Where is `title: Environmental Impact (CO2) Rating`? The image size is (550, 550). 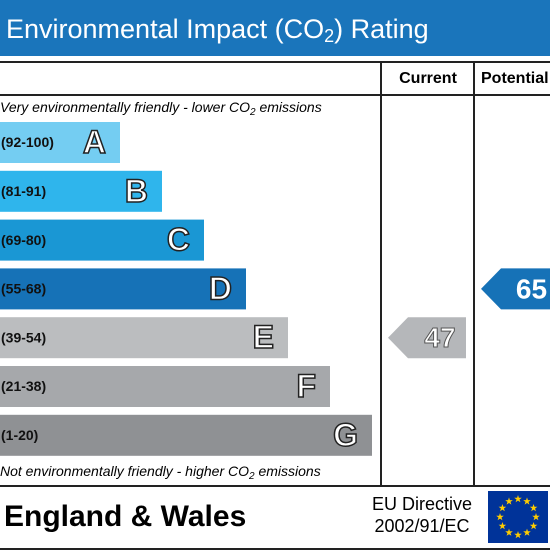
title: Environmental Impact (CO2) Rating is located at coordinates (217, 30).